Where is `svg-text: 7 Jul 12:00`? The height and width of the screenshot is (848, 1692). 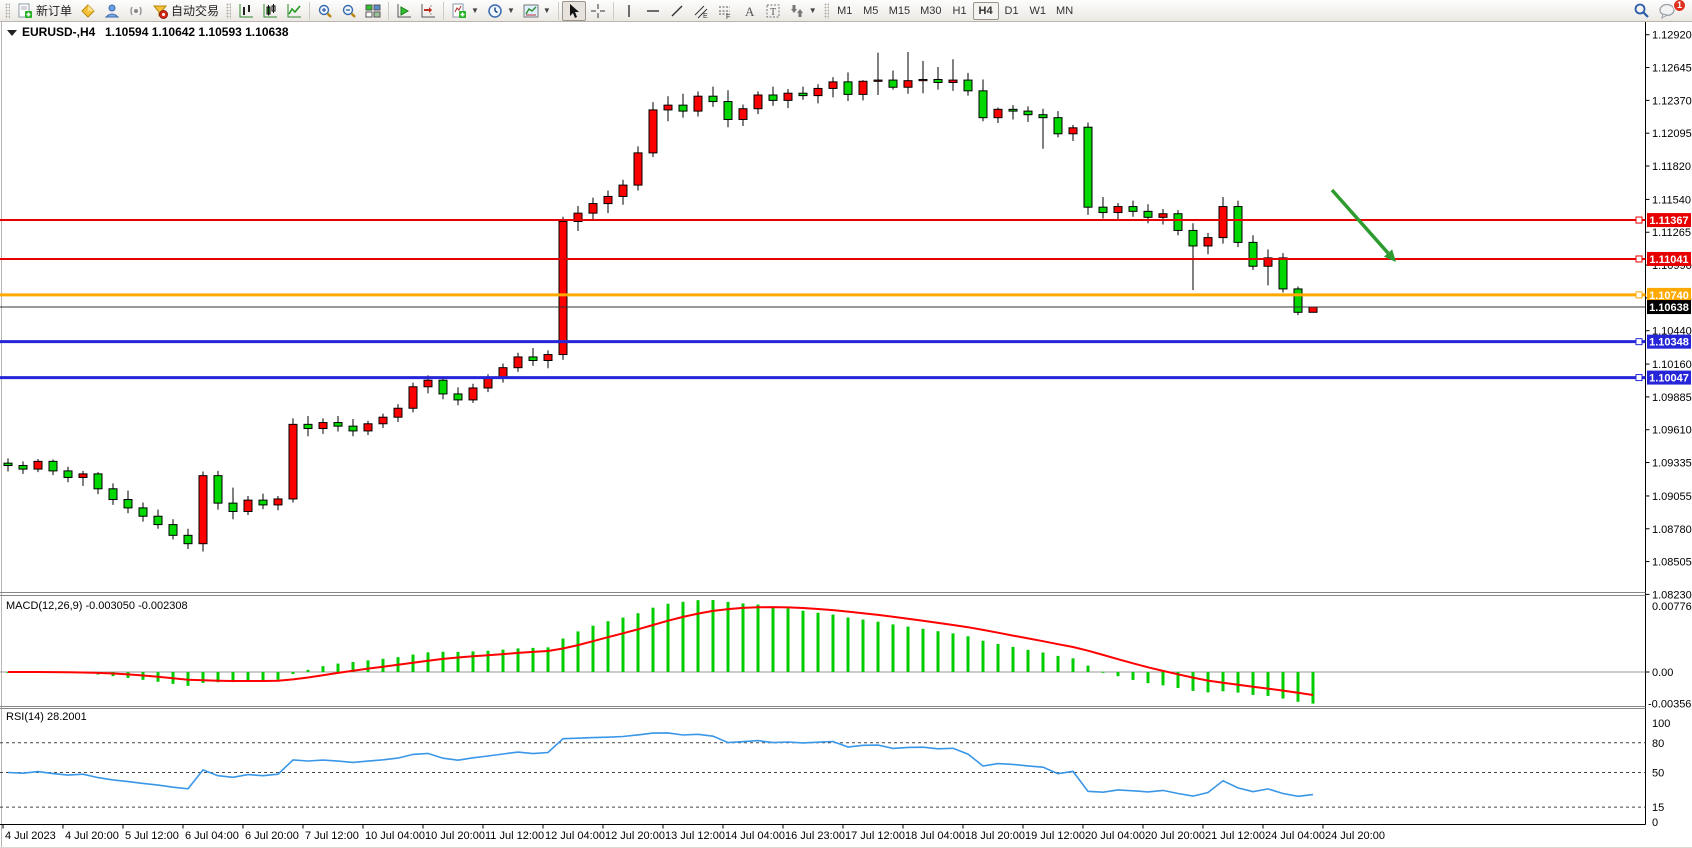 svg-text: 7 Jul 12:00 is located at coordinates (332, 836).